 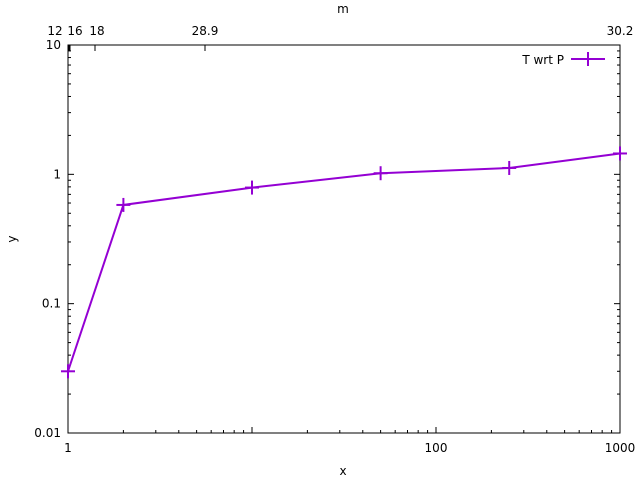 I want to click on legend-label: T wrt P, so click(x=542, y=60).